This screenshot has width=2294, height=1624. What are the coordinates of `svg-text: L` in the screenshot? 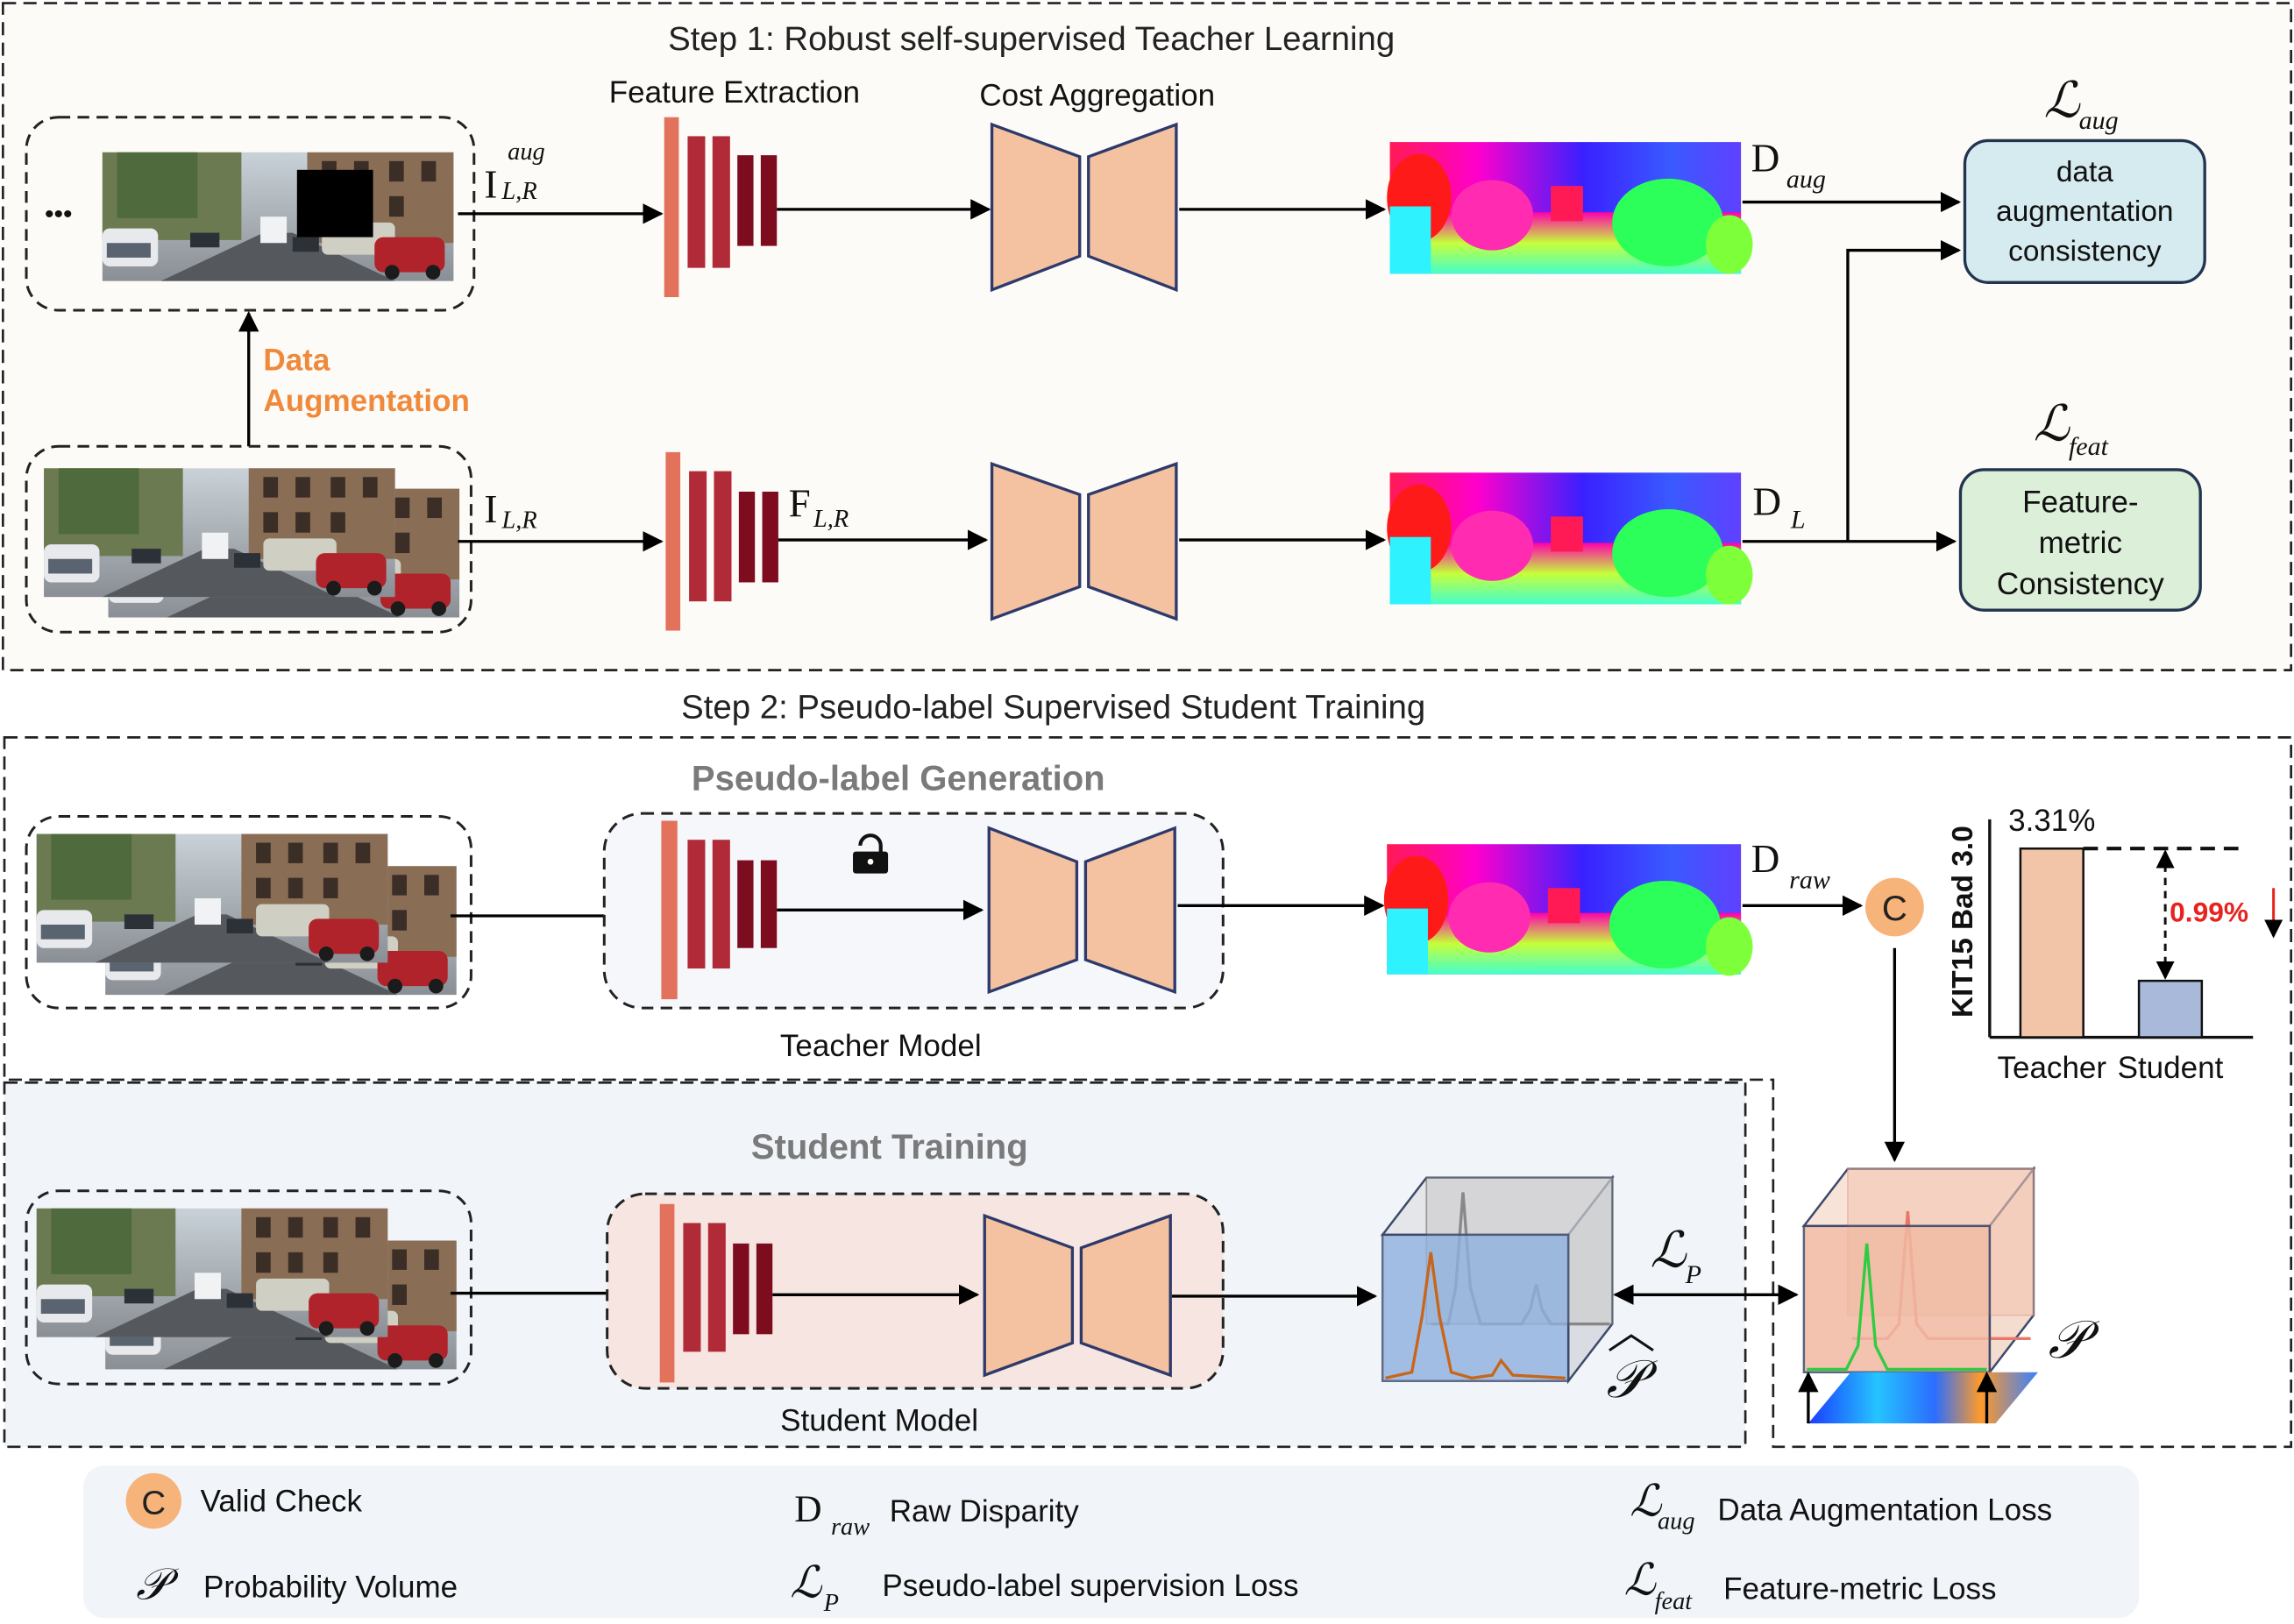 It's located at (1798, 520).